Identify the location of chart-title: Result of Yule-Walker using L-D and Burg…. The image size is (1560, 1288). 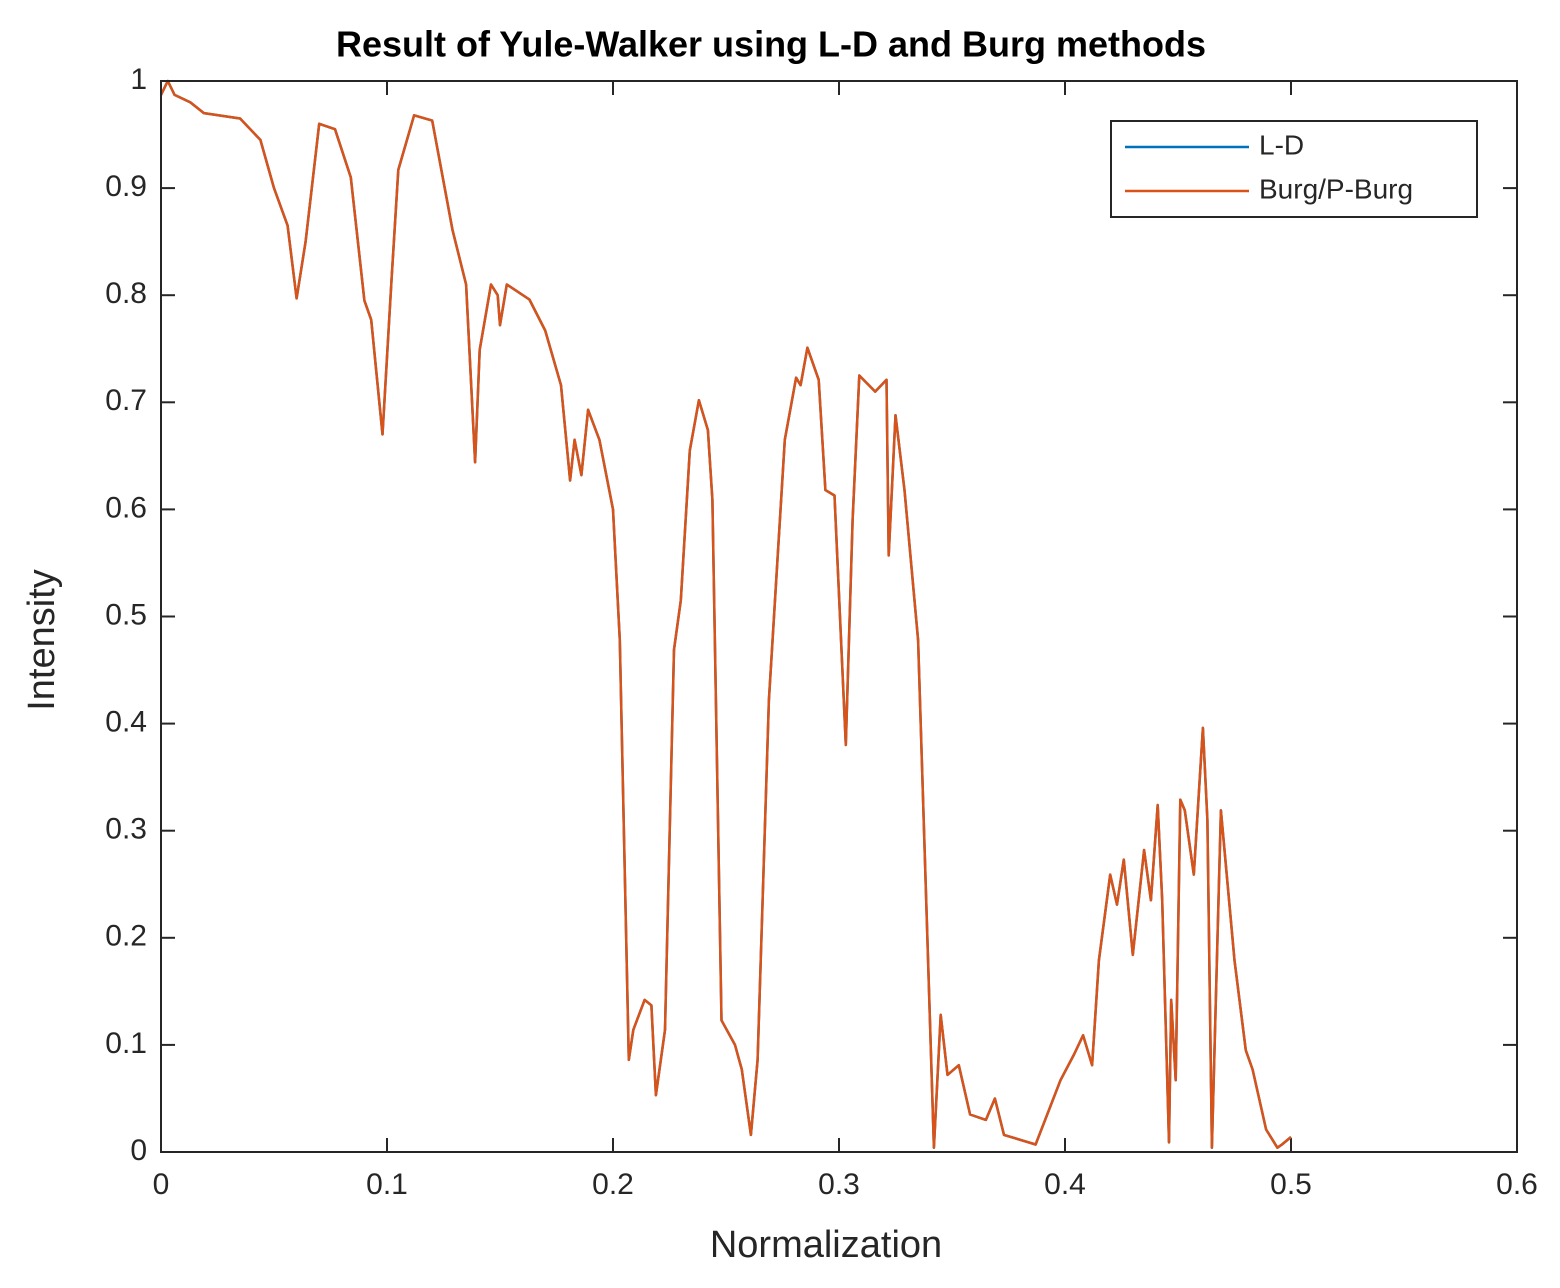
(771, 44).